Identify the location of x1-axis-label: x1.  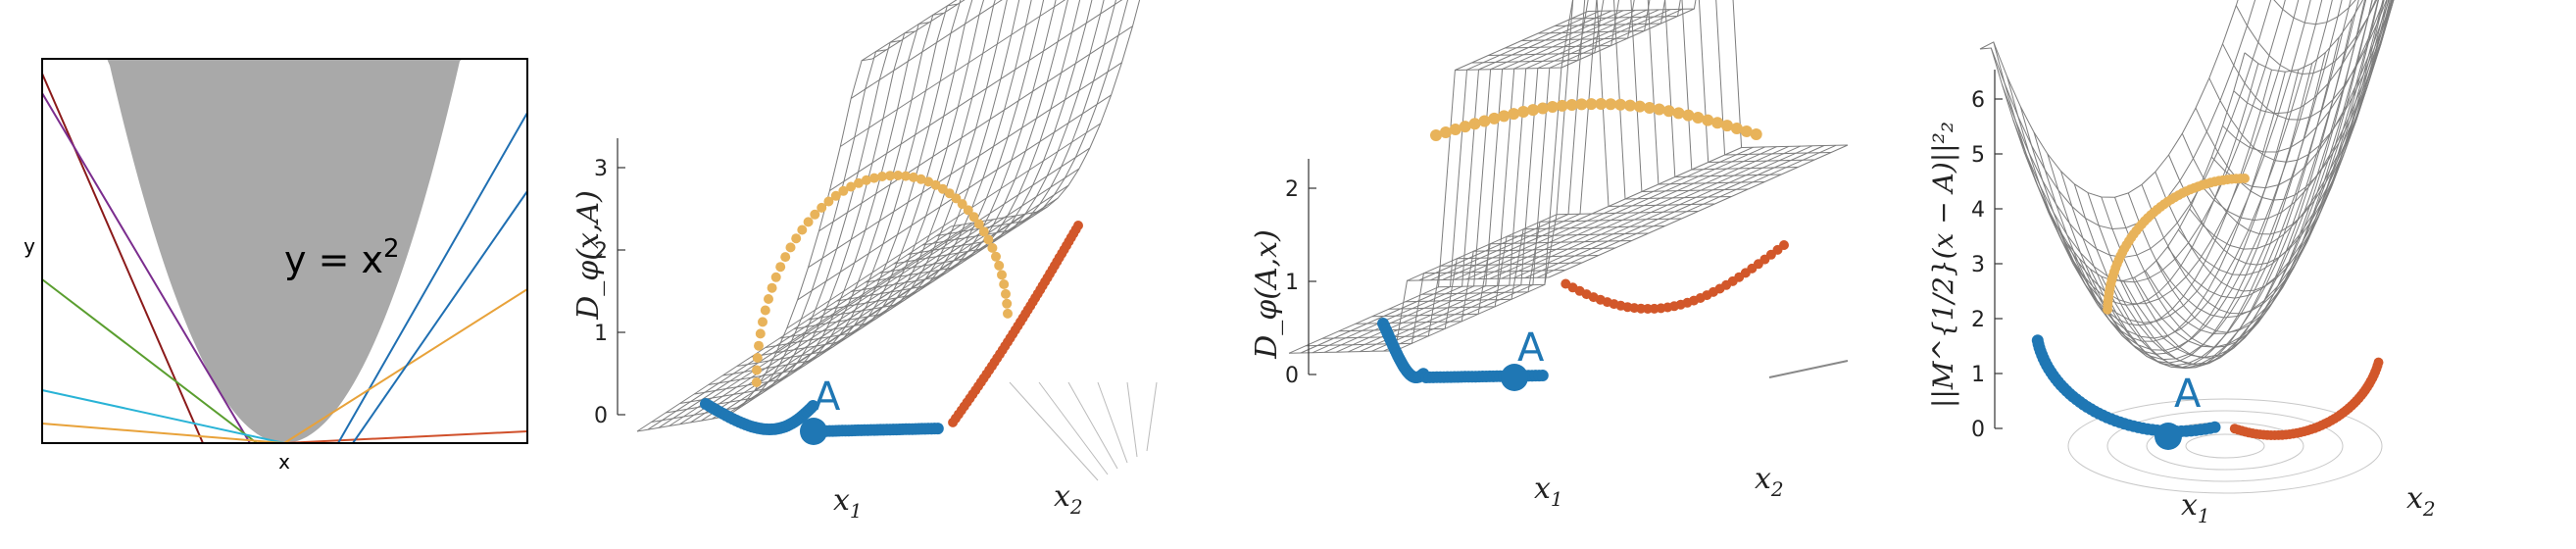
(2195, 508).